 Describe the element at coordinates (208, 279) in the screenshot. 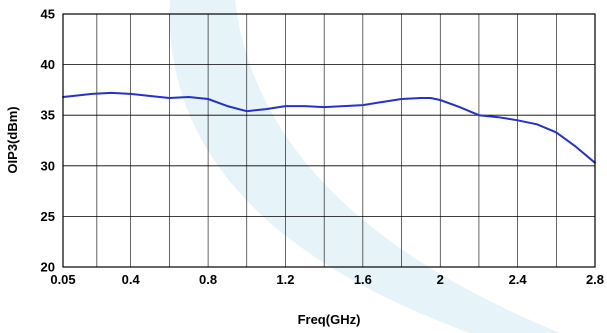

I see `x-tick-label: 0.8` at that location.